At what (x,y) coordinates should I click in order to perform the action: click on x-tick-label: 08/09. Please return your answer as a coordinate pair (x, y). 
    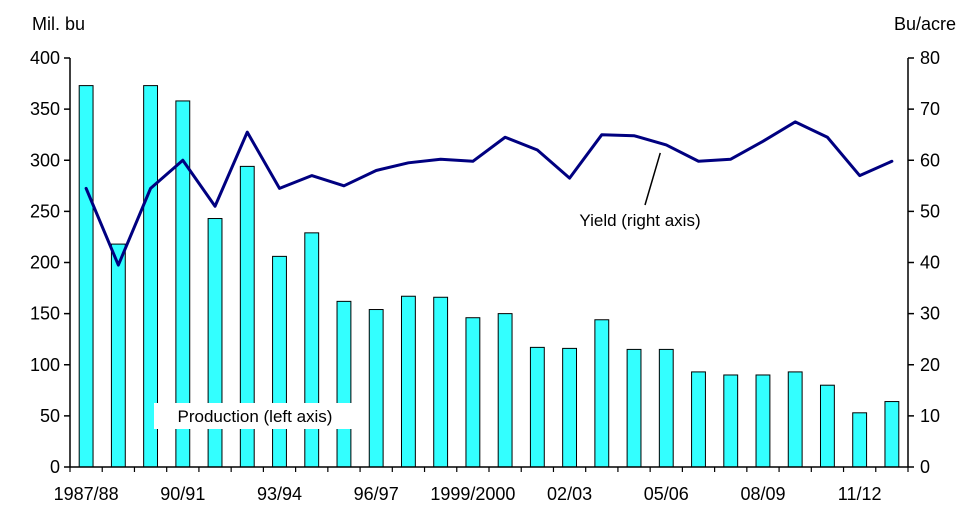
    Looking at the image, I should click on (762, 494).